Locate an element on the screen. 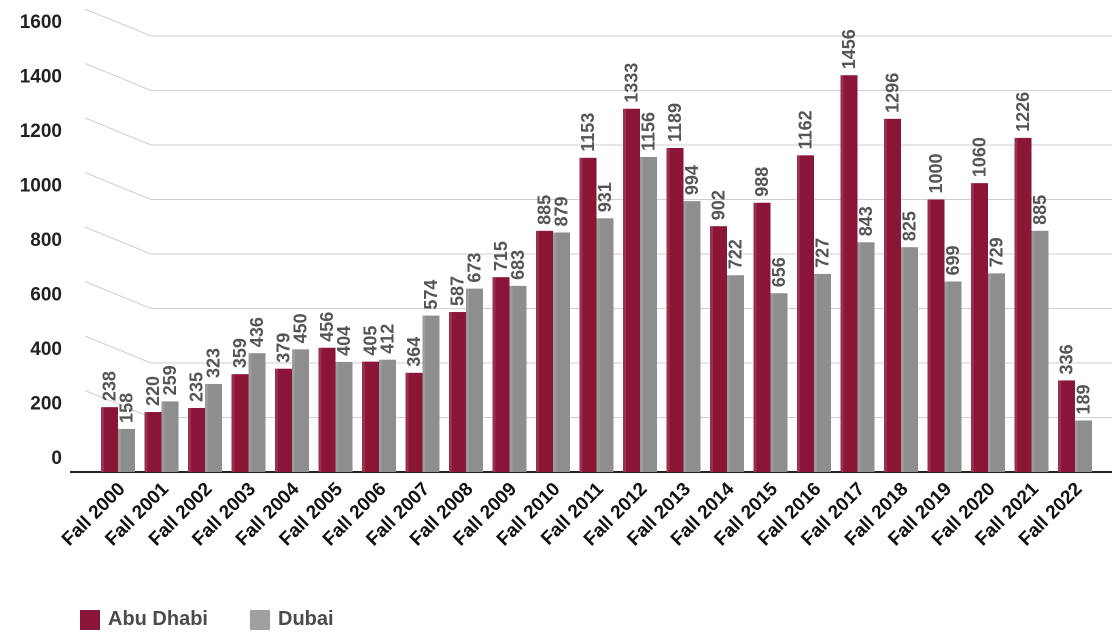 The image size is (1119, 642). data-label: 587 is located at coordinates (458, 291).